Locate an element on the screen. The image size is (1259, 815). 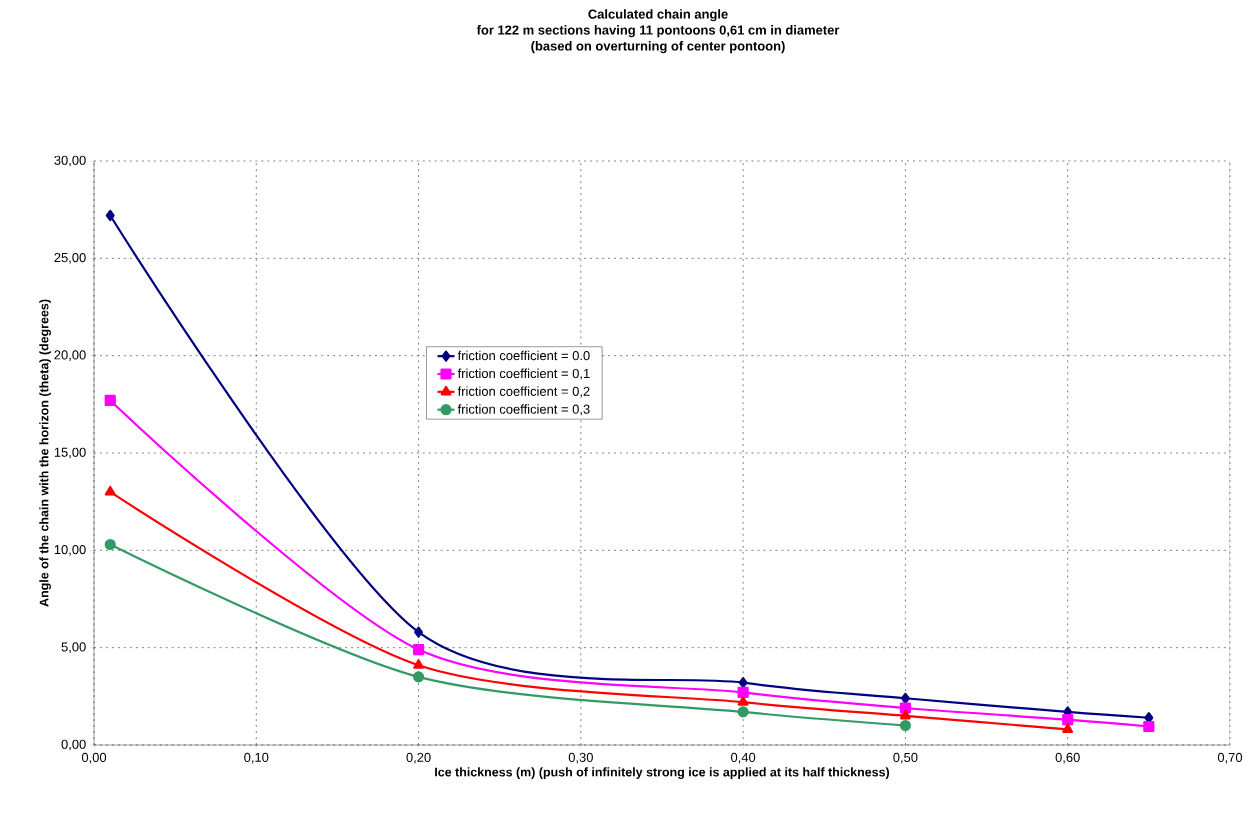
x-tick-label: 0,60 is located at coordinates (1067, 758).